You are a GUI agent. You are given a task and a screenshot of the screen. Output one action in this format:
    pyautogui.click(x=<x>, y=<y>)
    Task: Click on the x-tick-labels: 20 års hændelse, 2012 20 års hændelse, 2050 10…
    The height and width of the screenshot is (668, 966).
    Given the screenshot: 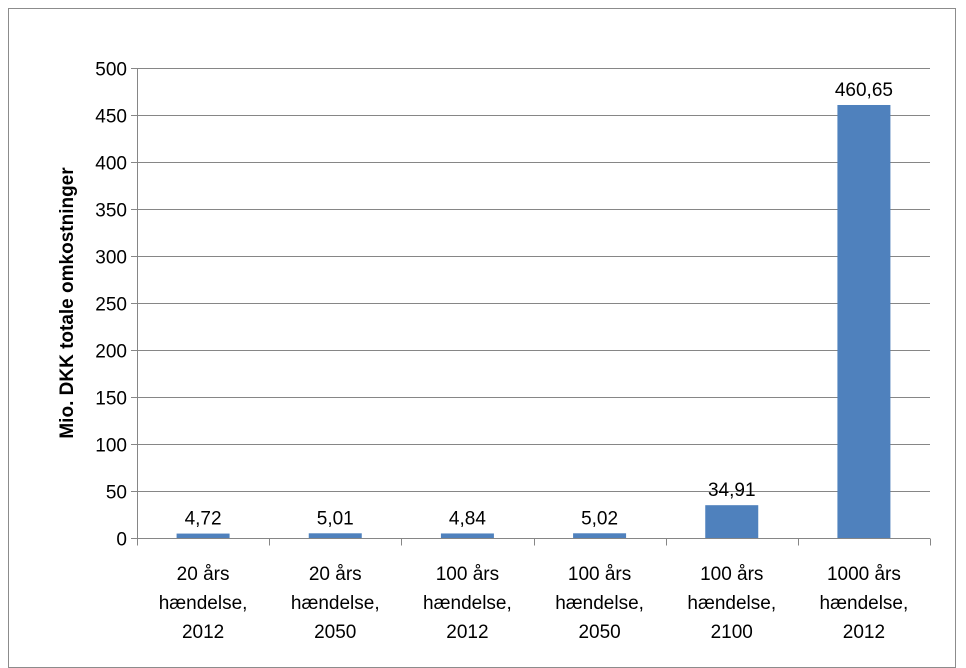 What is the action you would take?
    pyautogui.click(x=534, y=603)
    